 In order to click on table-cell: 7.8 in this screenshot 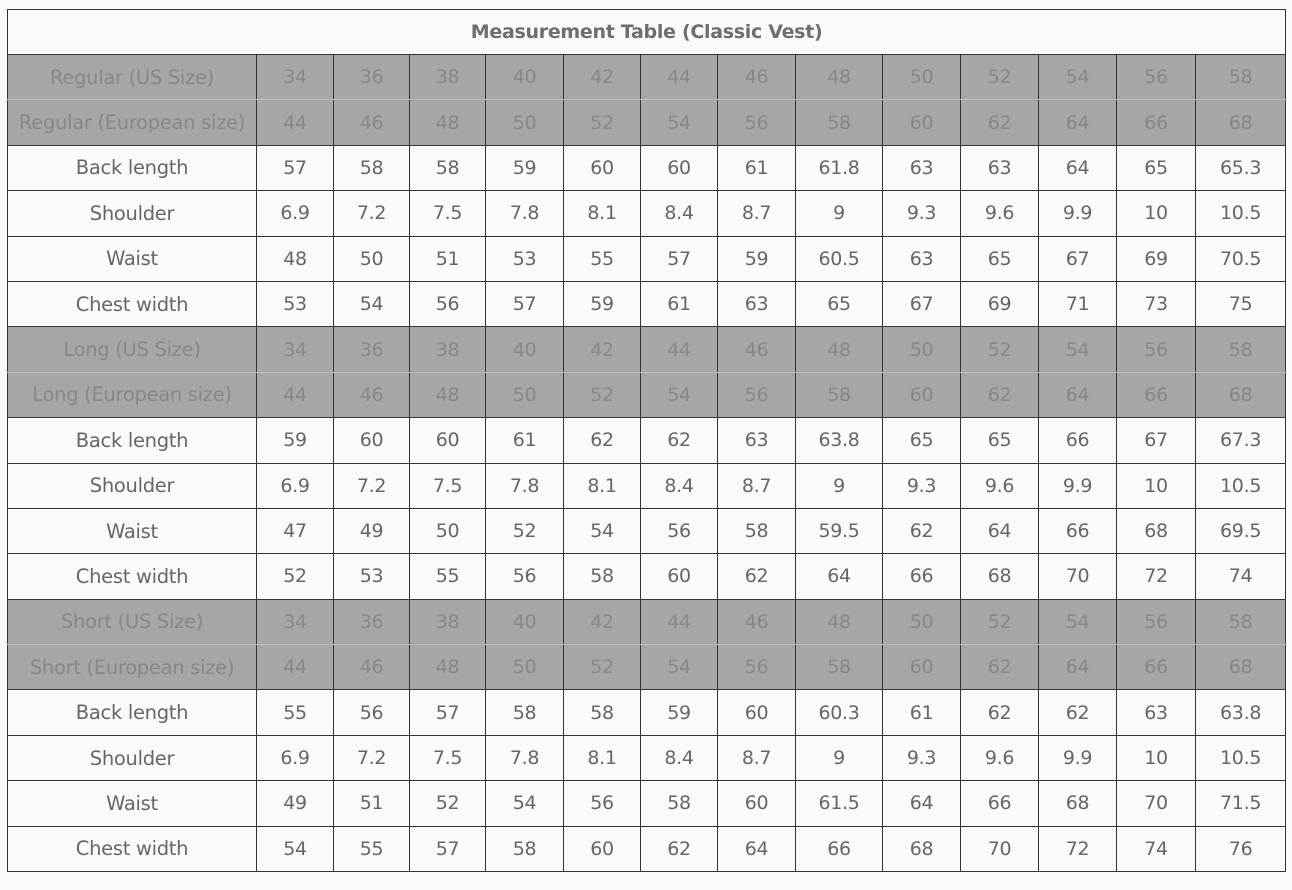, I will do `click(524, 485)`.